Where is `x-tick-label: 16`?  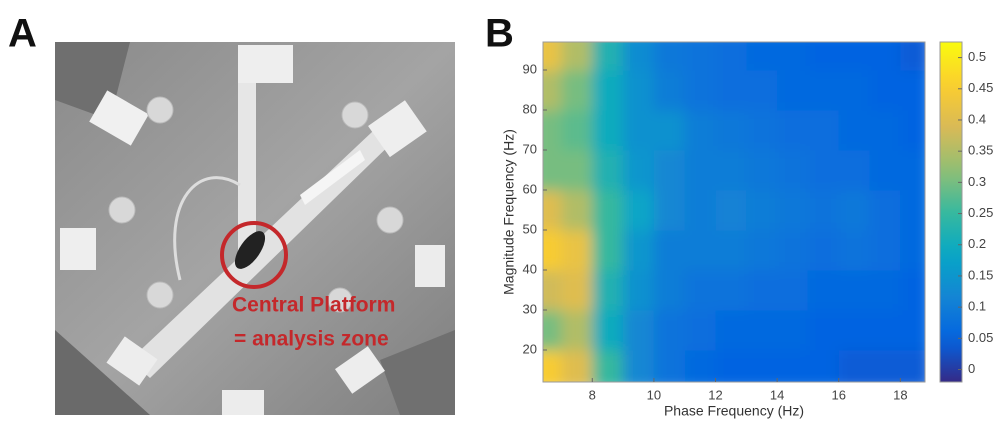
x-tick-label: 16 is located at coordinates (839, 394).